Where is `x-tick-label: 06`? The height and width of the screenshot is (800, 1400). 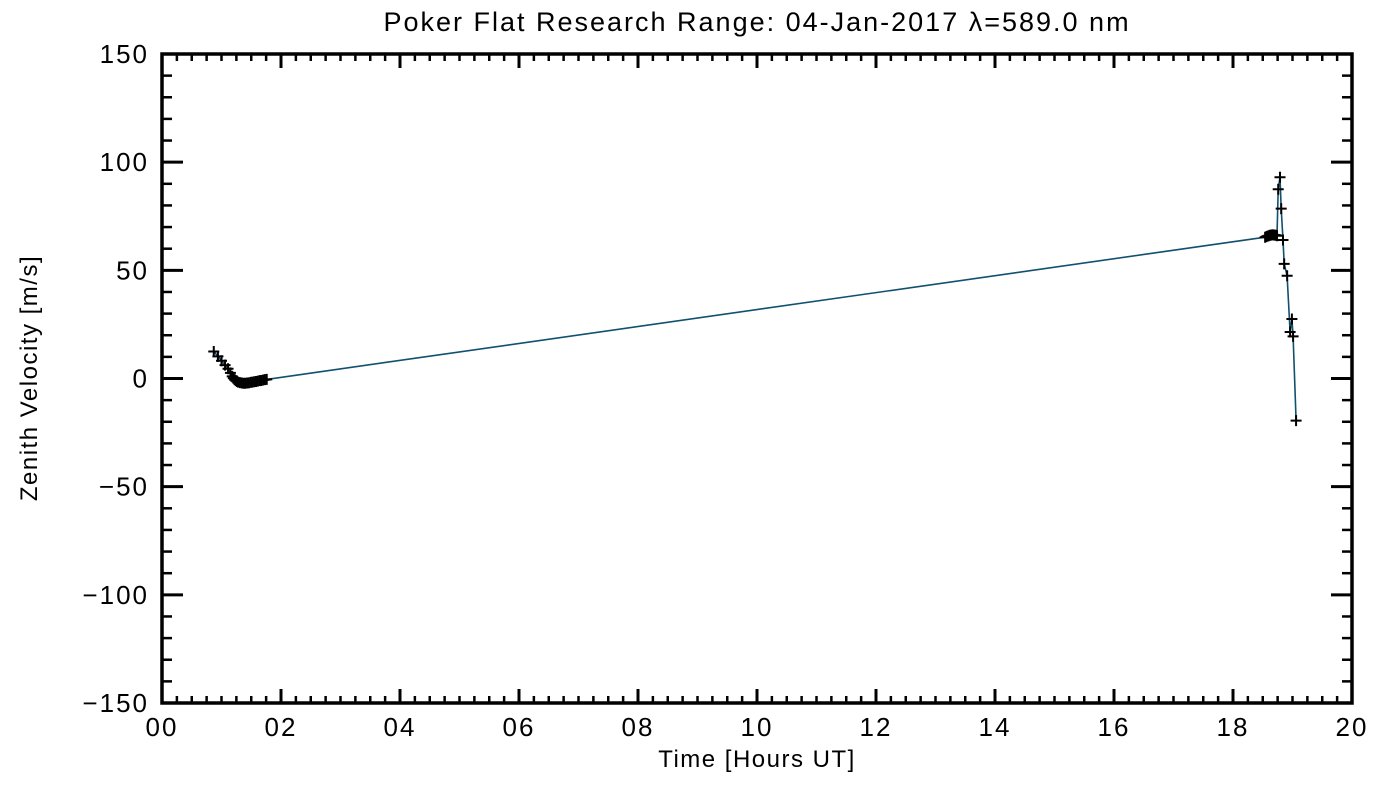 x-tick-label: 06 is located at coordinates (519, 727).